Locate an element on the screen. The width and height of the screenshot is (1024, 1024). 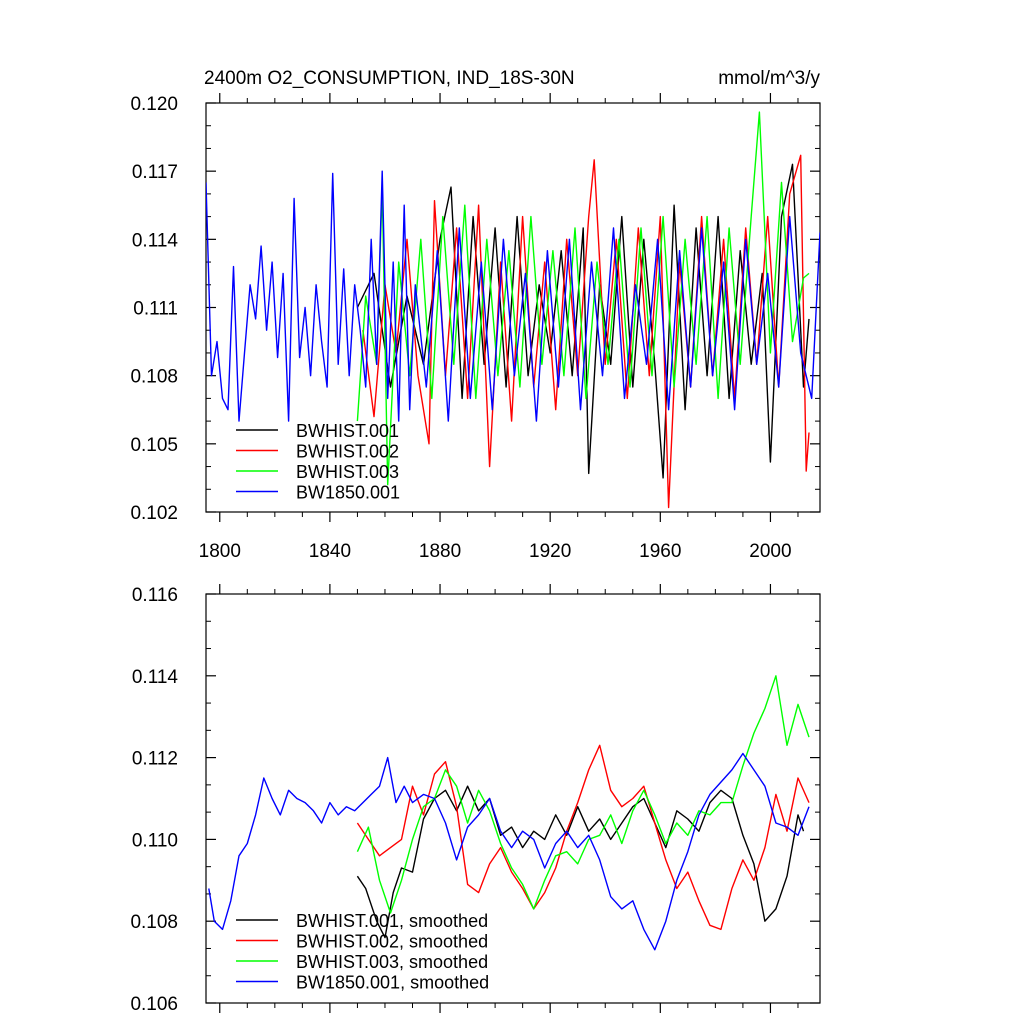
top-ytick-label: 0.105 is located at coordinates (154, 445).